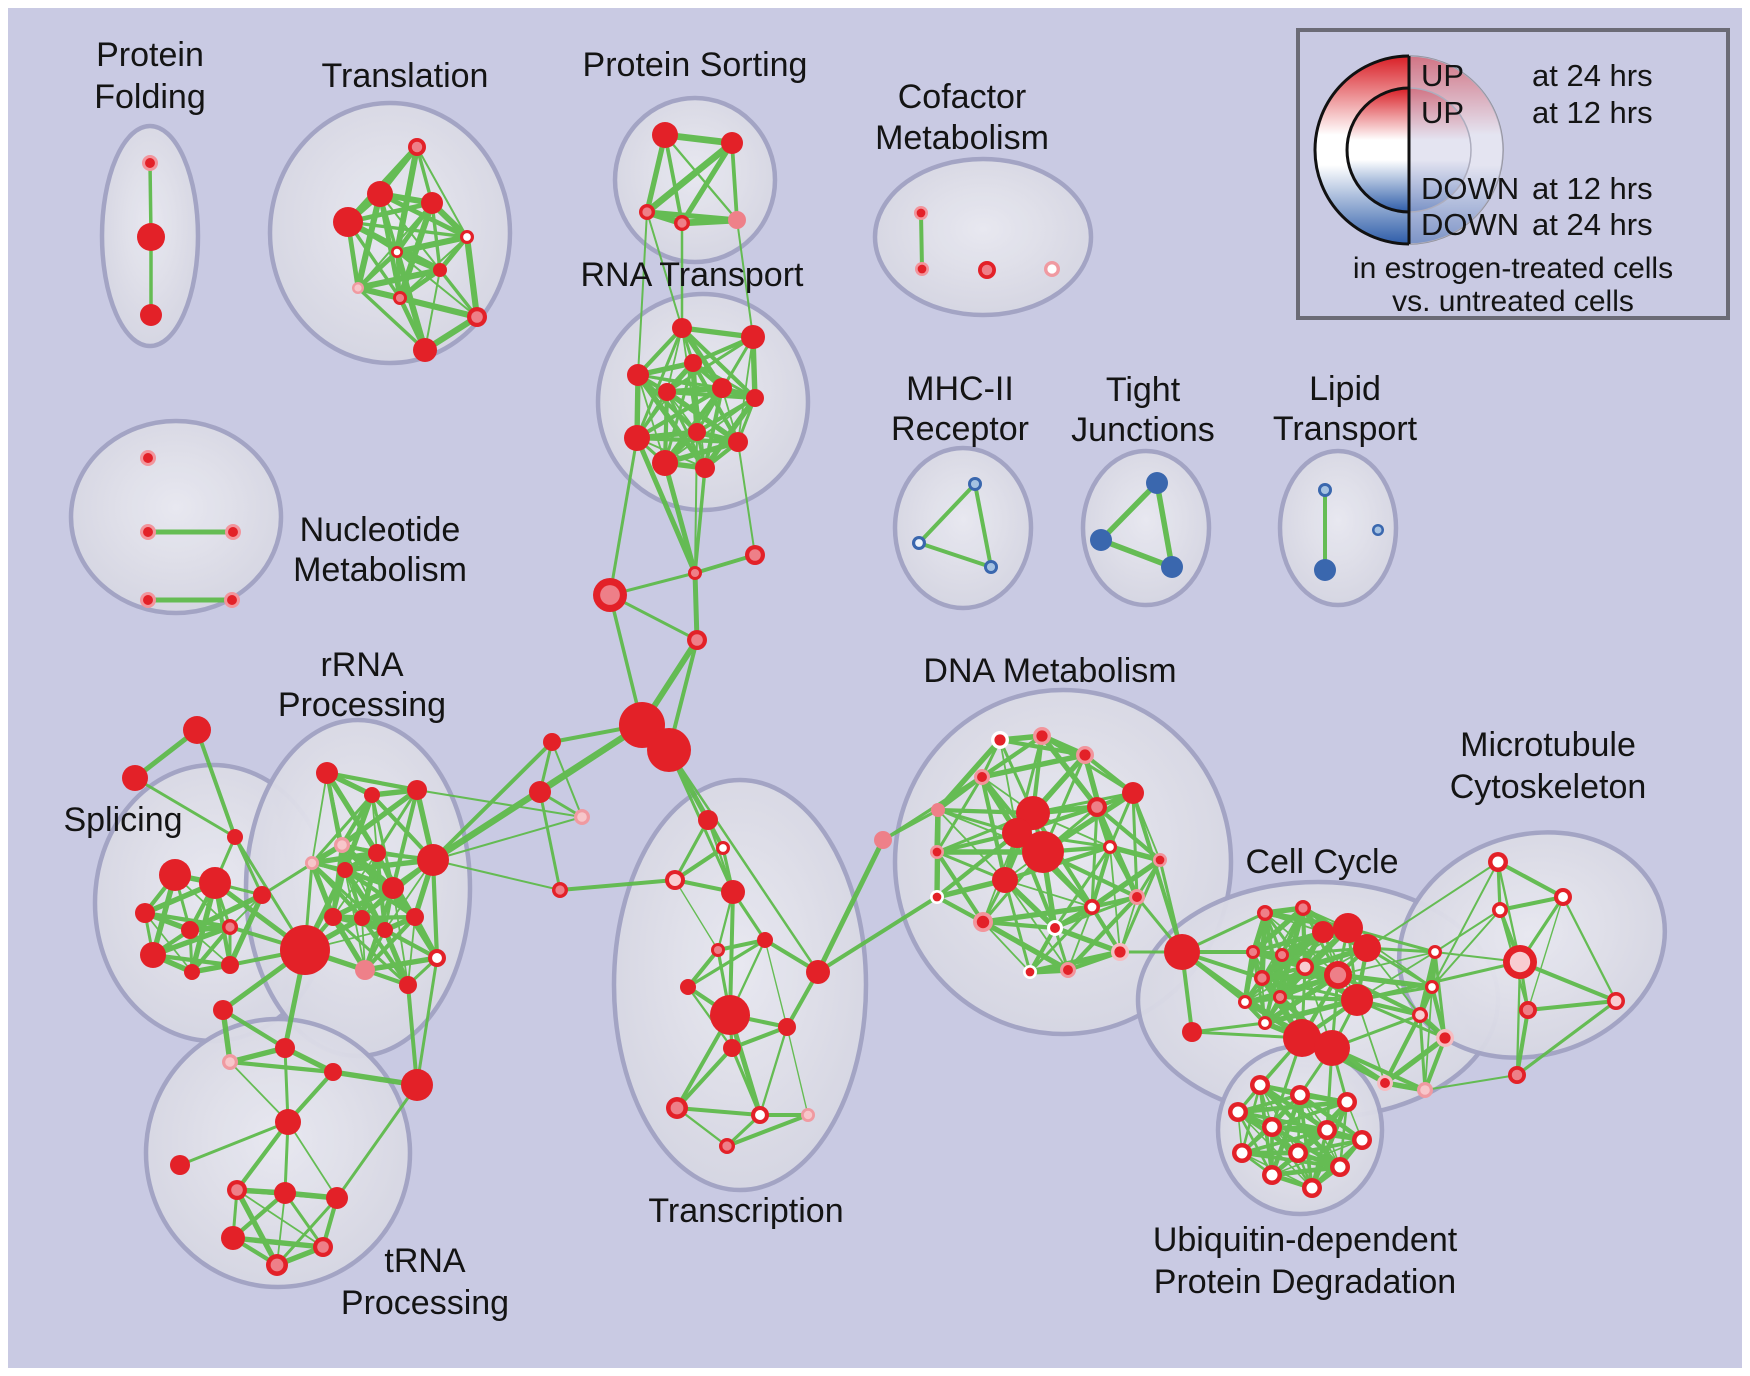 The width and height of the screenshot is (1750, 1376). What do you see at coordinates (1572, 1005) in the screenshot?
I see `edge-mt6-mt7` at bounding box center [1572, 1005].